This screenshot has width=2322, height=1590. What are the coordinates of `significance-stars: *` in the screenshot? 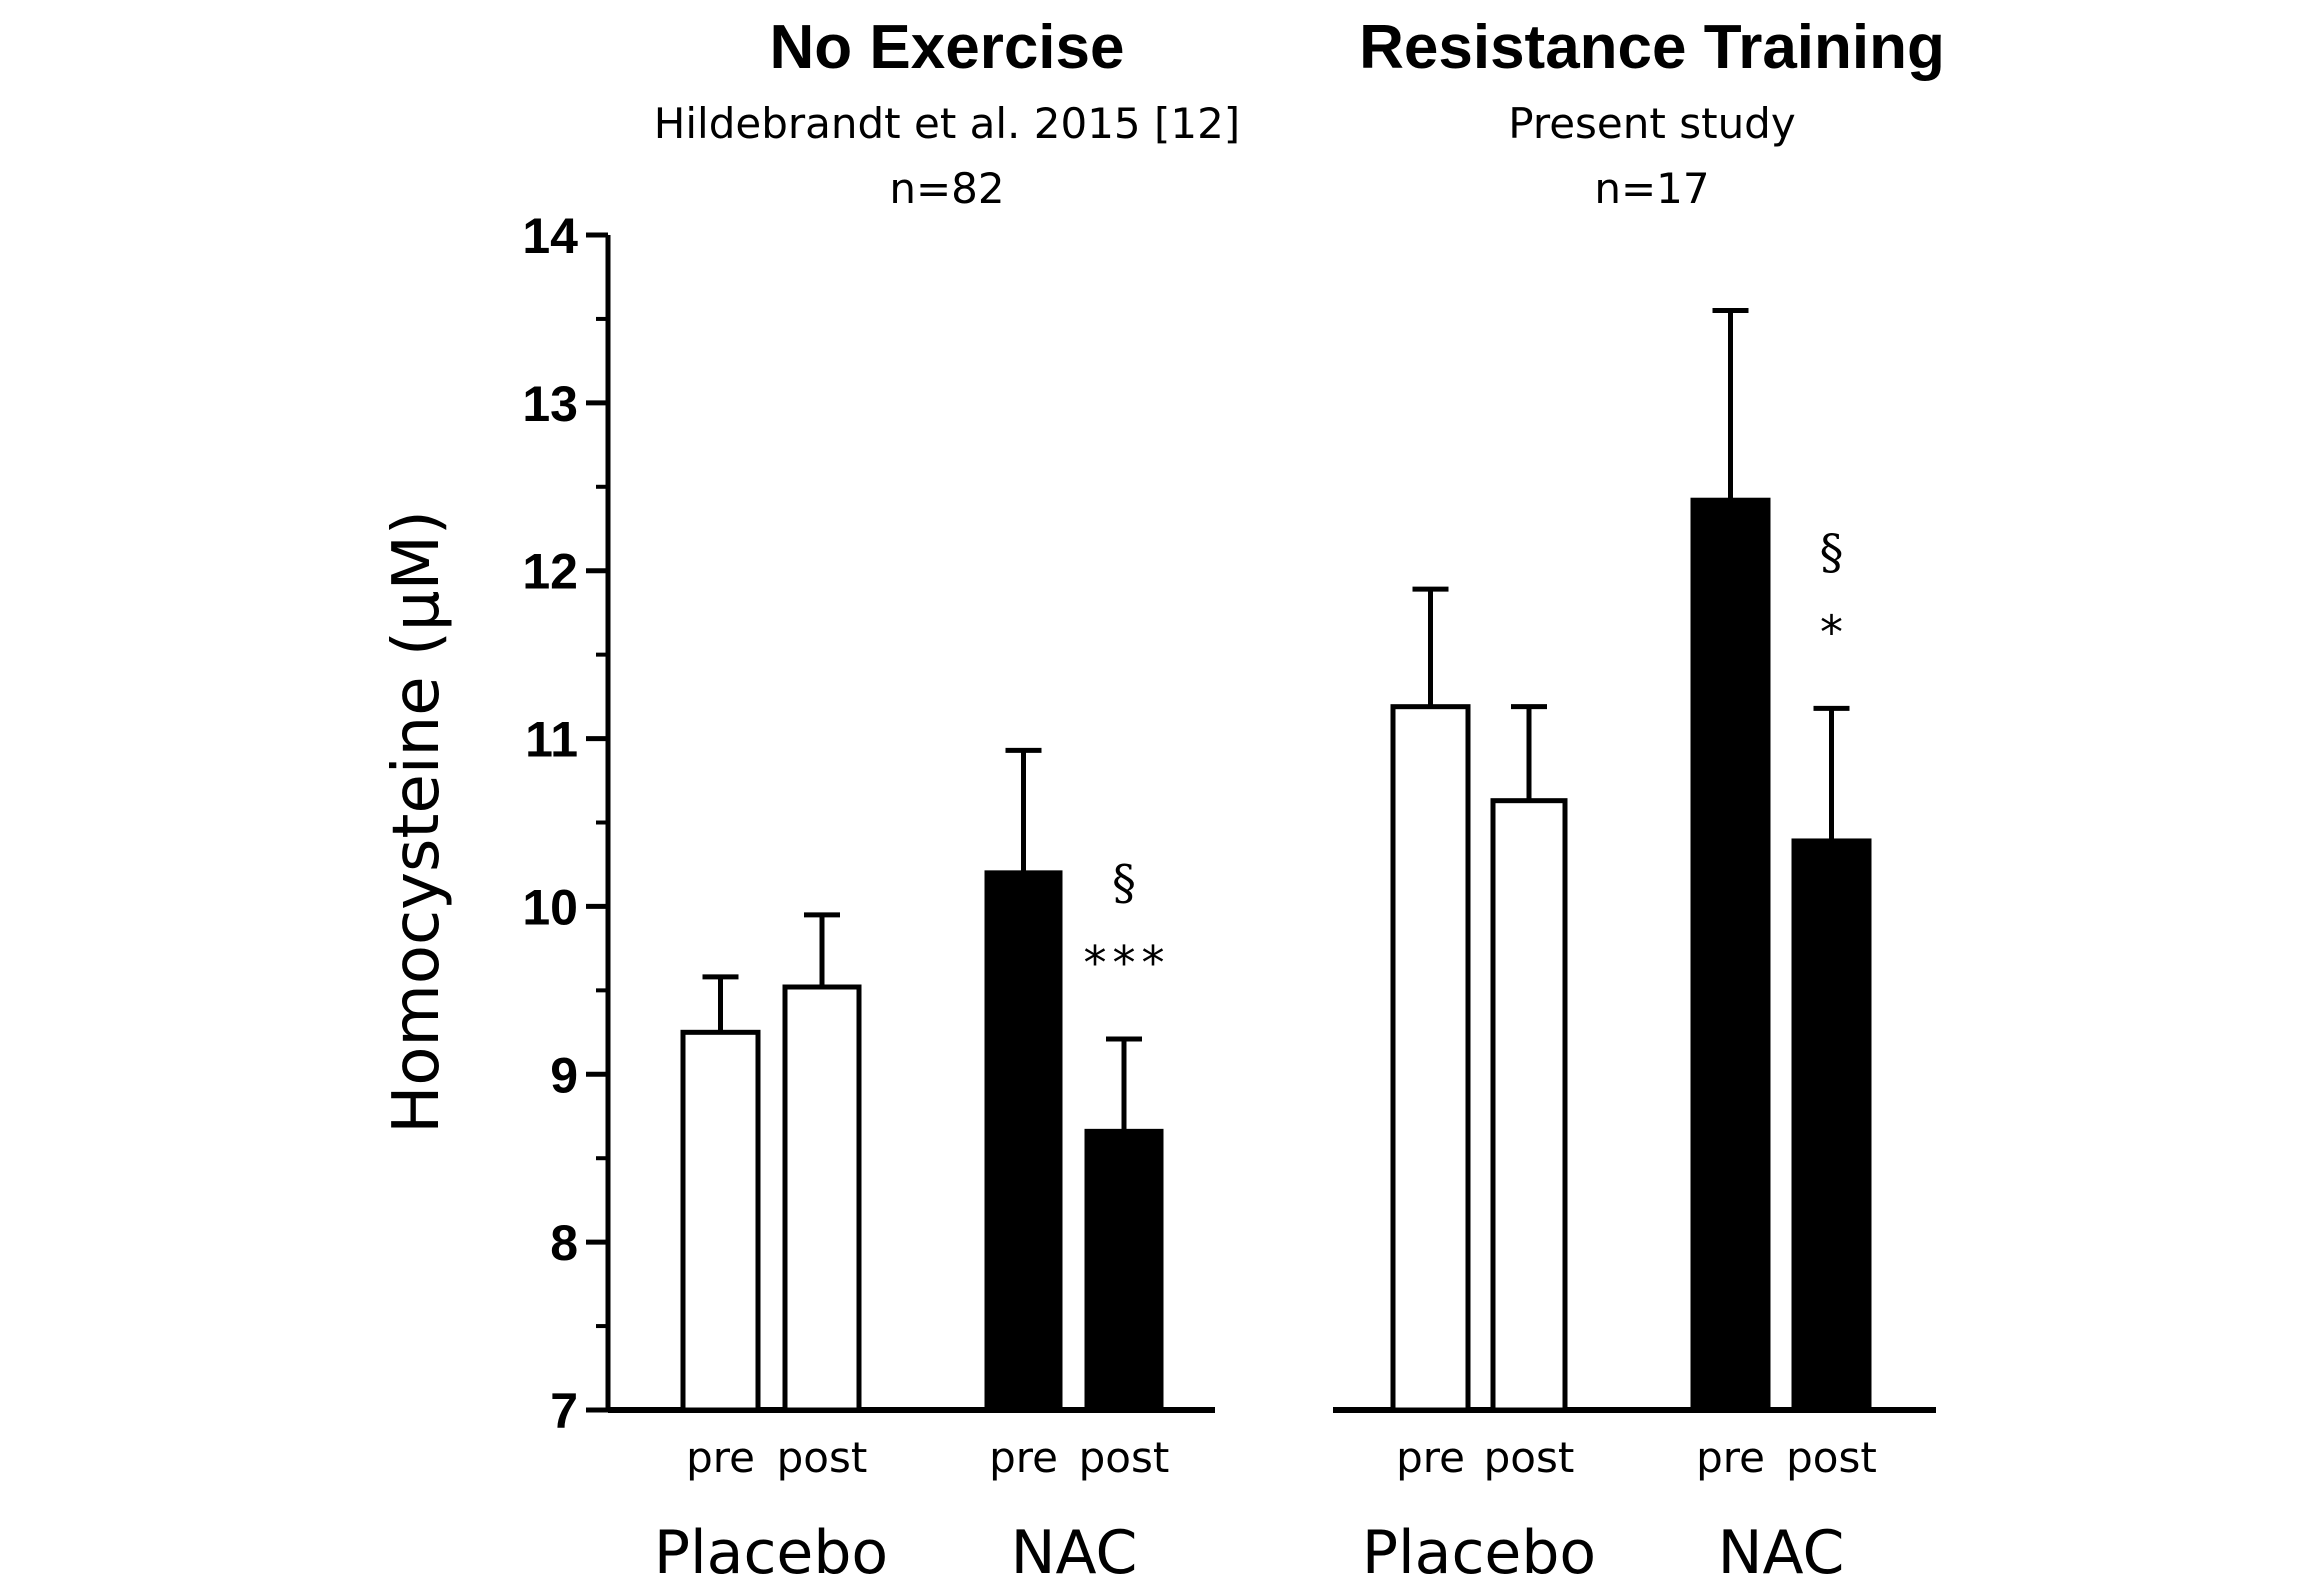 It's located at (1834, 632).